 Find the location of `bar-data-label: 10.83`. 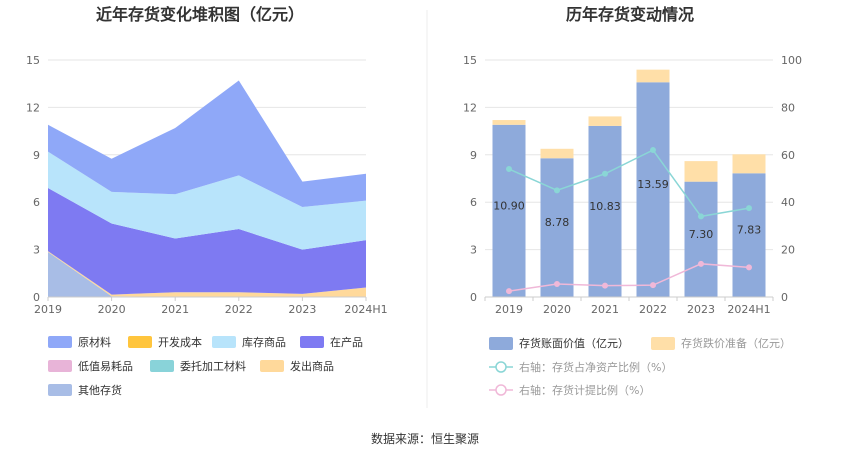

bar-data-label: 10.83 is located at coordinates (605, 206).